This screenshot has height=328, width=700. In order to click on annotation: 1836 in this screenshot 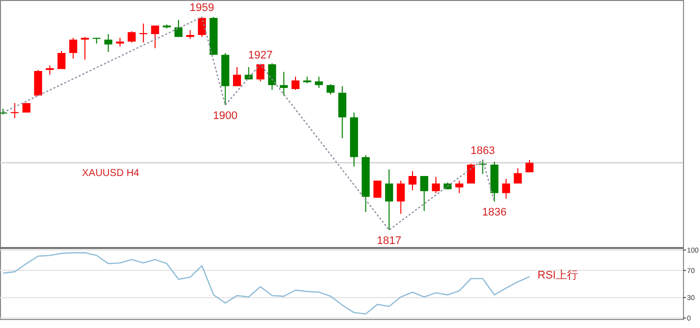, I will do `click(494, 212)`.